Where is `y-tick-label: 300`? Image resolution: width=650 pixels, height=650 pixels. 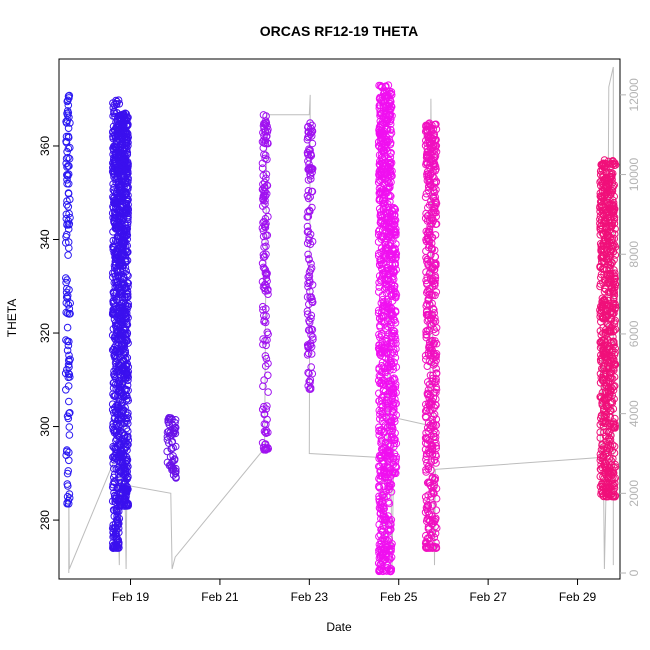 y-tick-label: 300 is located at coordinates (45, 426).